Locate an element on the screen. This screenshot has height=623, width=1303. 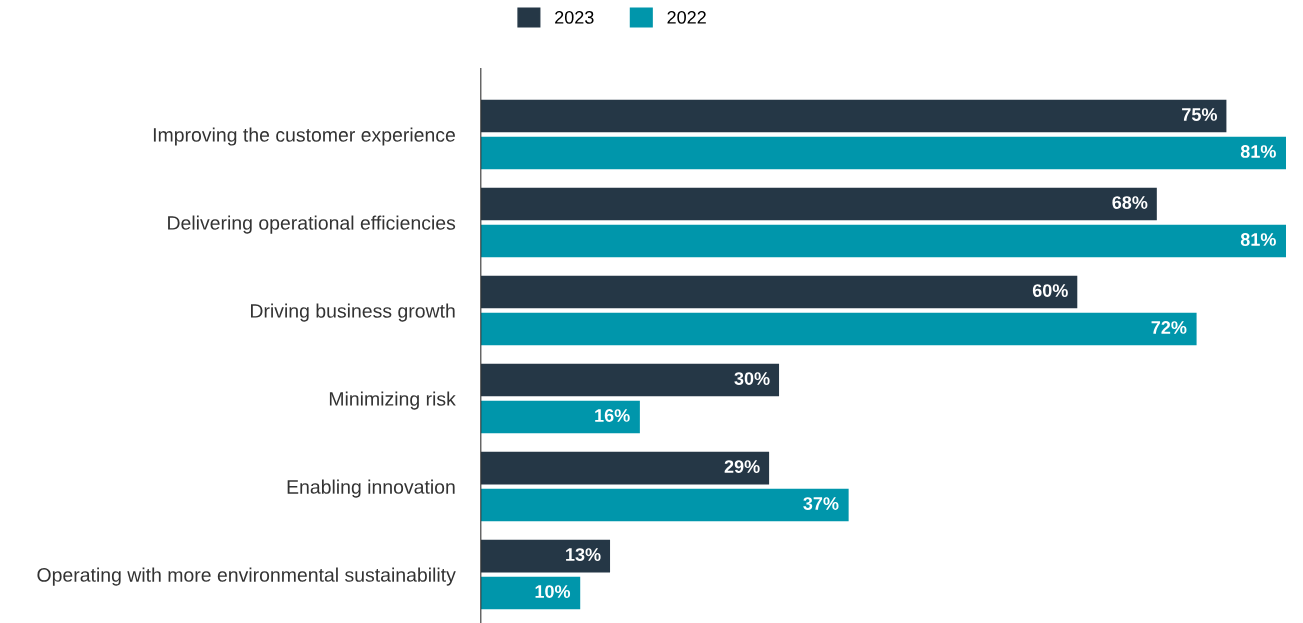
data-label: 13% is located at coordinates (583, 554).